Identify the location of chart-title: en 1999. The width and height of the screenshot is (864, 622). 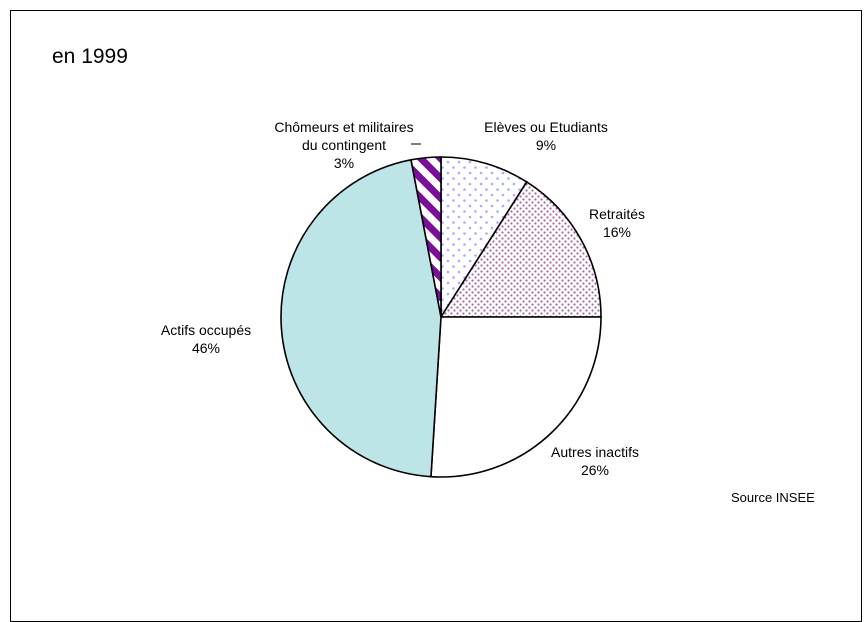
(90, 56).